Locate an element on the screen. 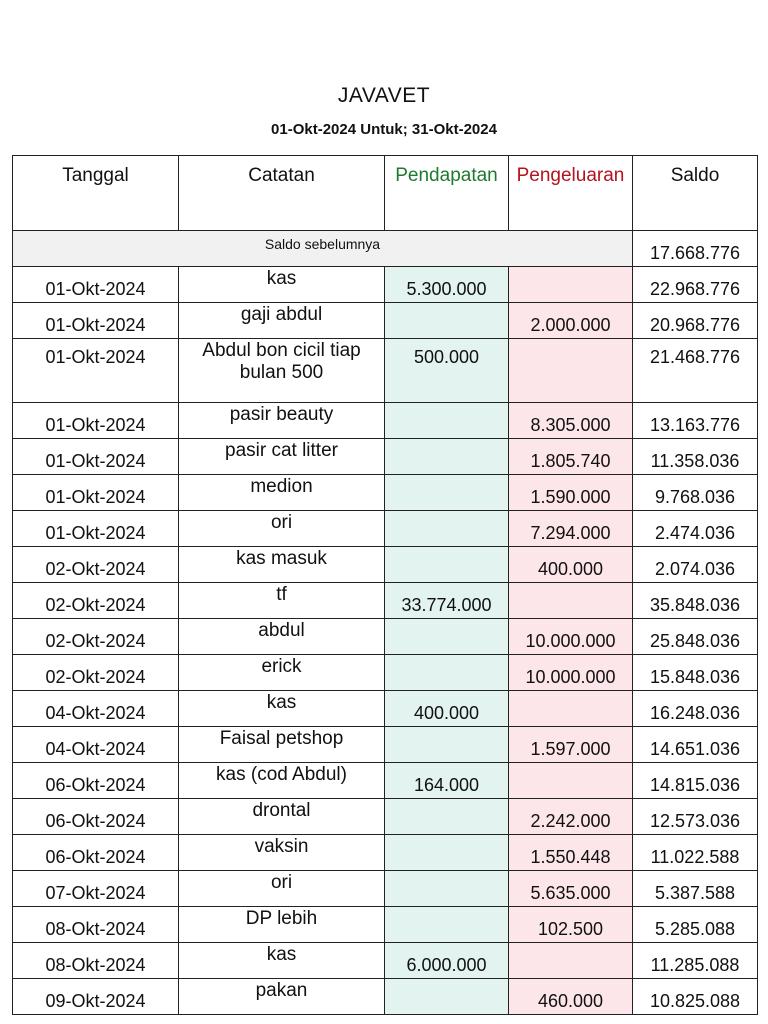 This screenshot has width=768, height=1024. report-title: JAVAVET is located at coordinates (384, 95).